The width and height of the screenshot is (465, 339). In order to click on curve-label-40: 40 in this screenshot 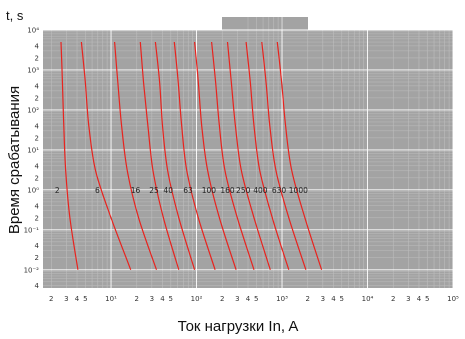, I will do `click(168, 190)`.